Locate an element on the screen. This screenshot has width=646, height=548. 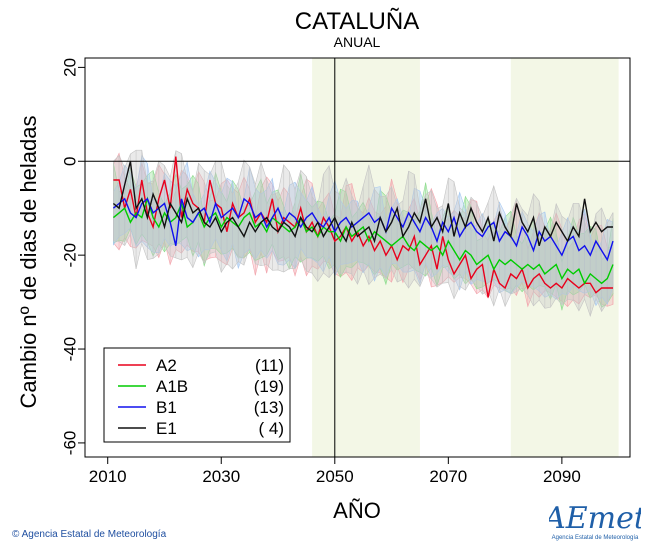
aemet-logo: AEmet Agencia Estatal de Meteorología is located at coordinates (595, 521).